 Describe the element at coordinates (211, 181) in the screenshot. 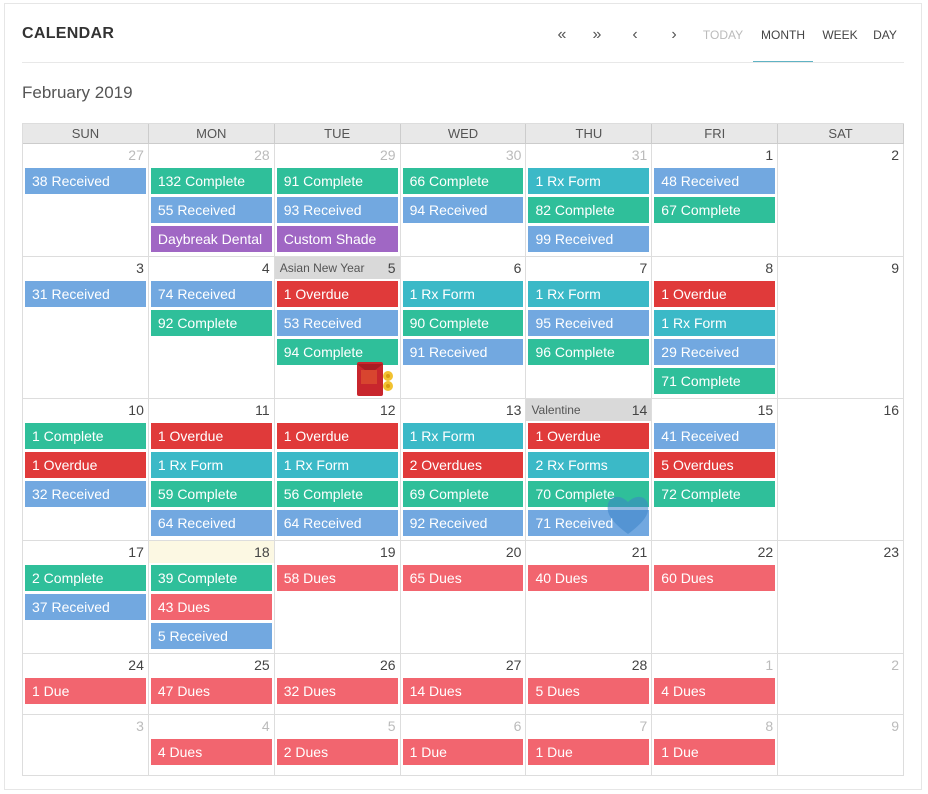

I see `calendar-event: 132 Complete` at that location.